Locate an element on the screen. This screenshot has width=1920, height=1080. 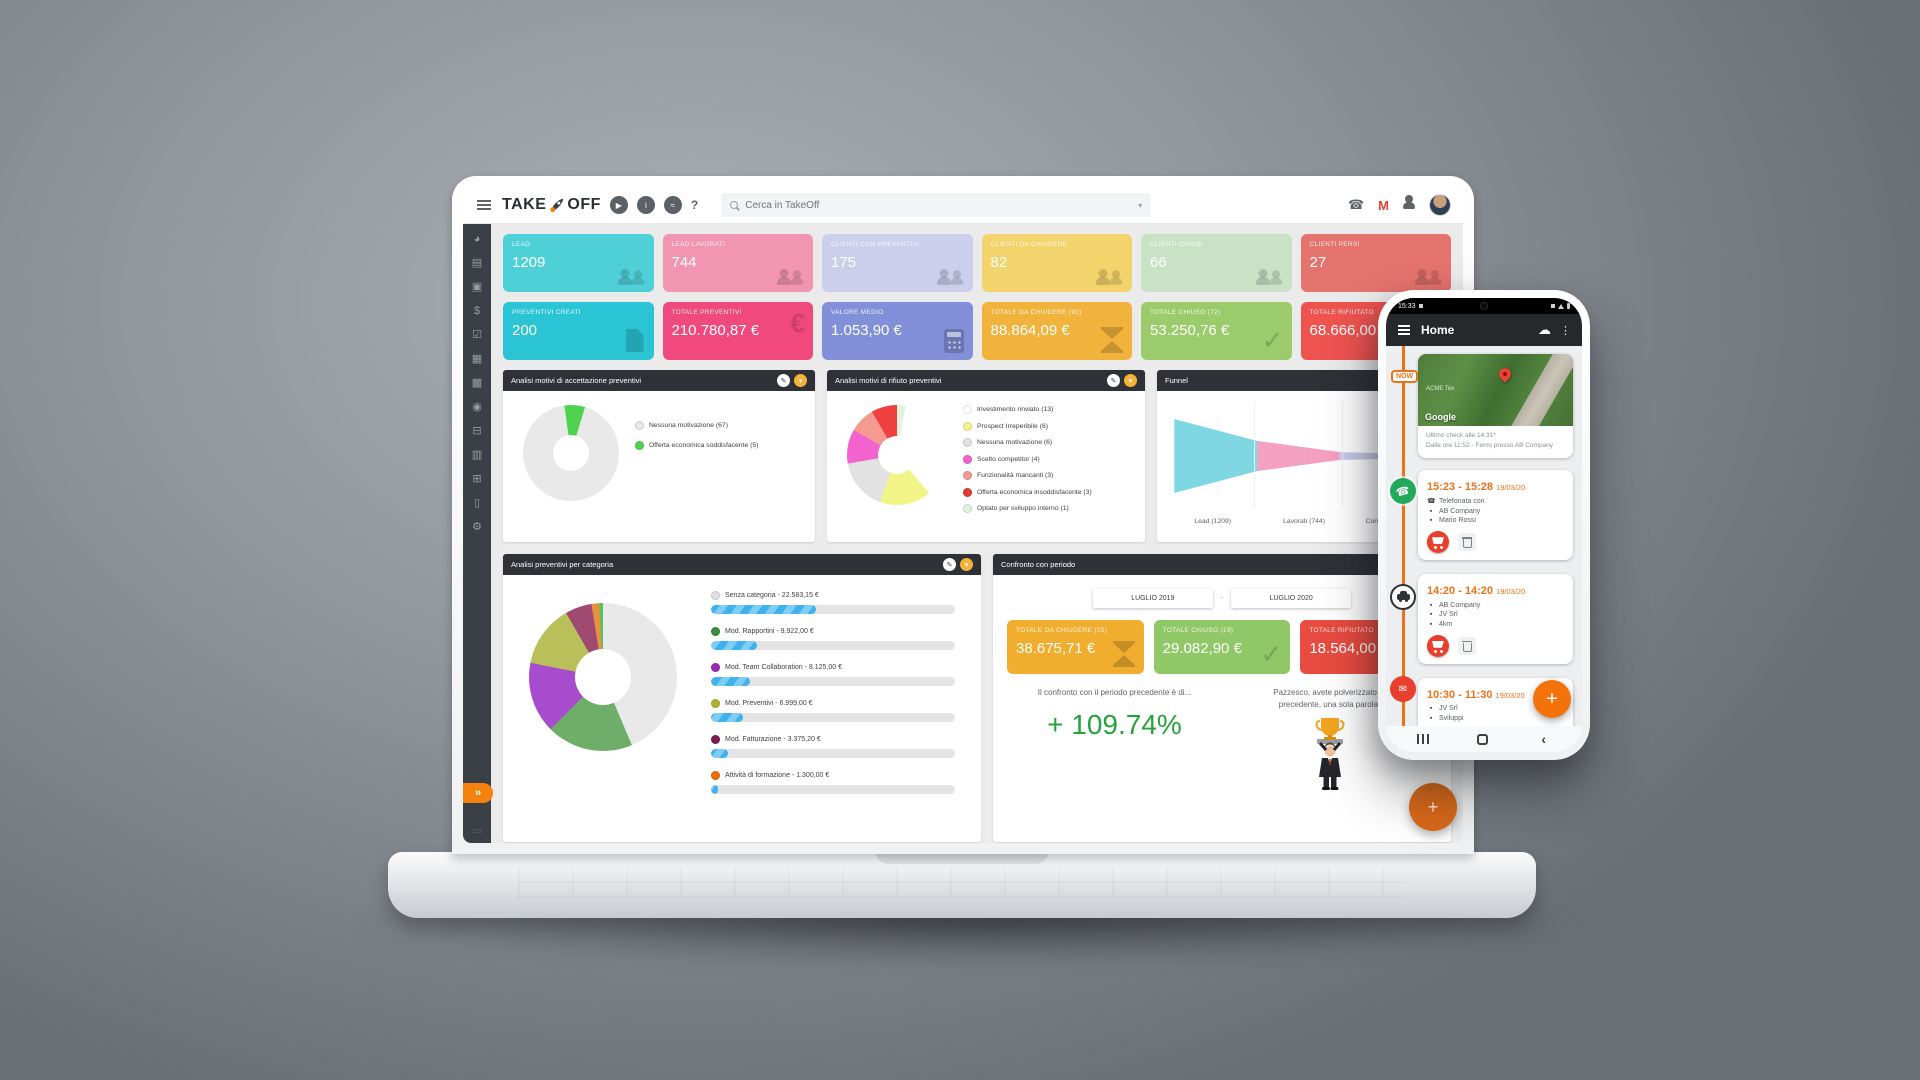
sidebar-item-orders: ⊞ is located at coordinates (477, 479).